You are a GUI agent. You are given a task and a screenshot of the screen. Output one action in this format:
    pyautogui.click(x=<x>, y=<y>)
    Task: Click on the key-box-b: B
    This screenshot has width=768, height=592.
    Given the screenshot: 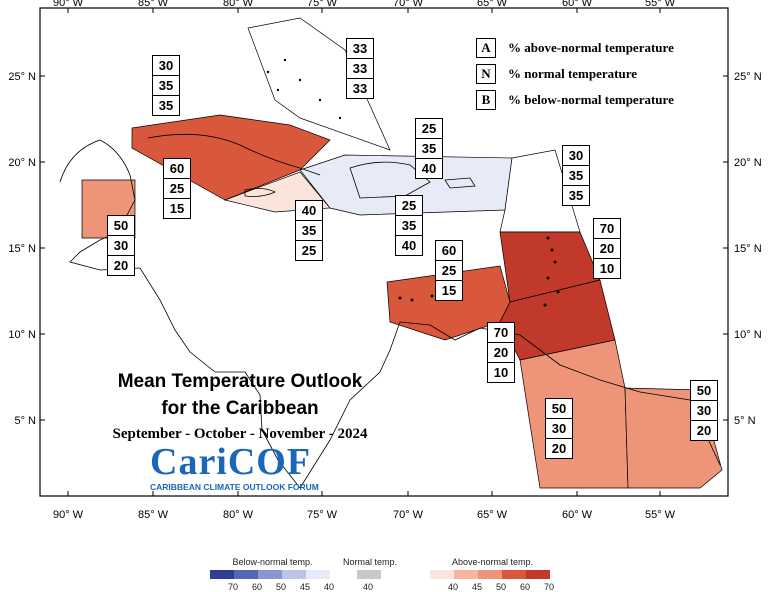 What is the action you would take?
    pyautogui.click(x=486, y=100)
    